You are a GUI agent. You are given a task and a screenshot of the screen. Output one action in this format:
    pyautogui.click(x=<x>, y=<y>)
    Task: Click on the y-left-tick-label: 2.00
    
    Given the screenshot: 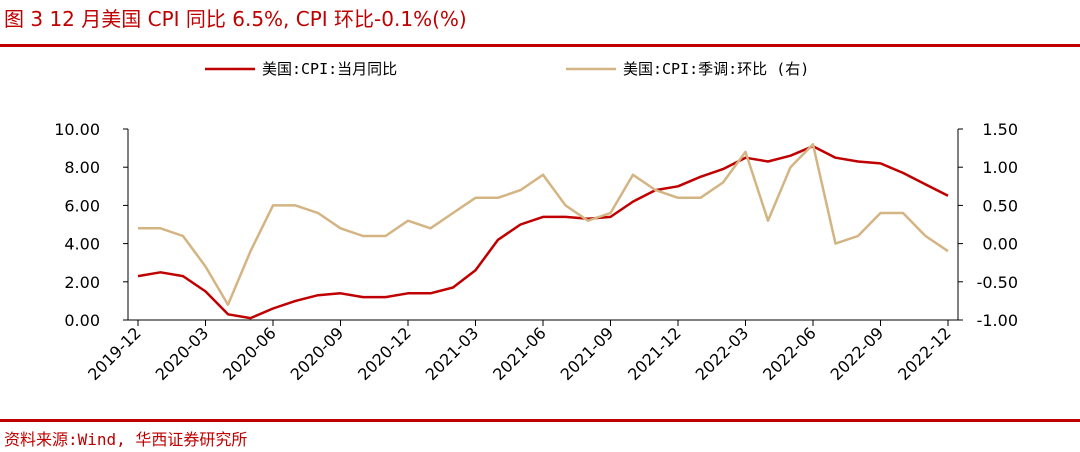 What is the action you would take?
    pyautogui.click(x=82, y=282)
    